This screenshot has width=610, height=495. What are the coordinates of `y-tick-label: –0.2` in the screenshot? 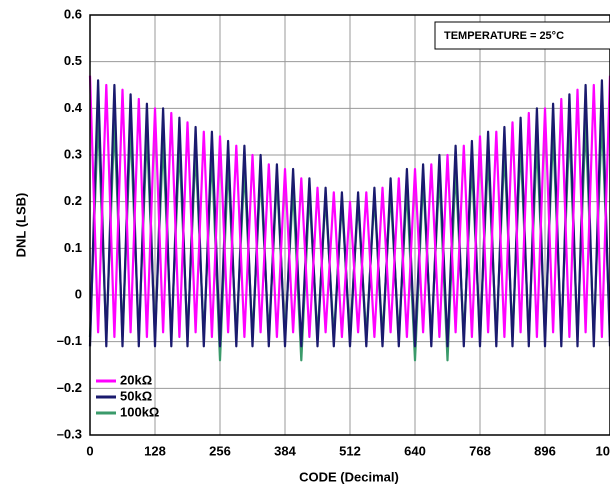 It's located at (69, 387).